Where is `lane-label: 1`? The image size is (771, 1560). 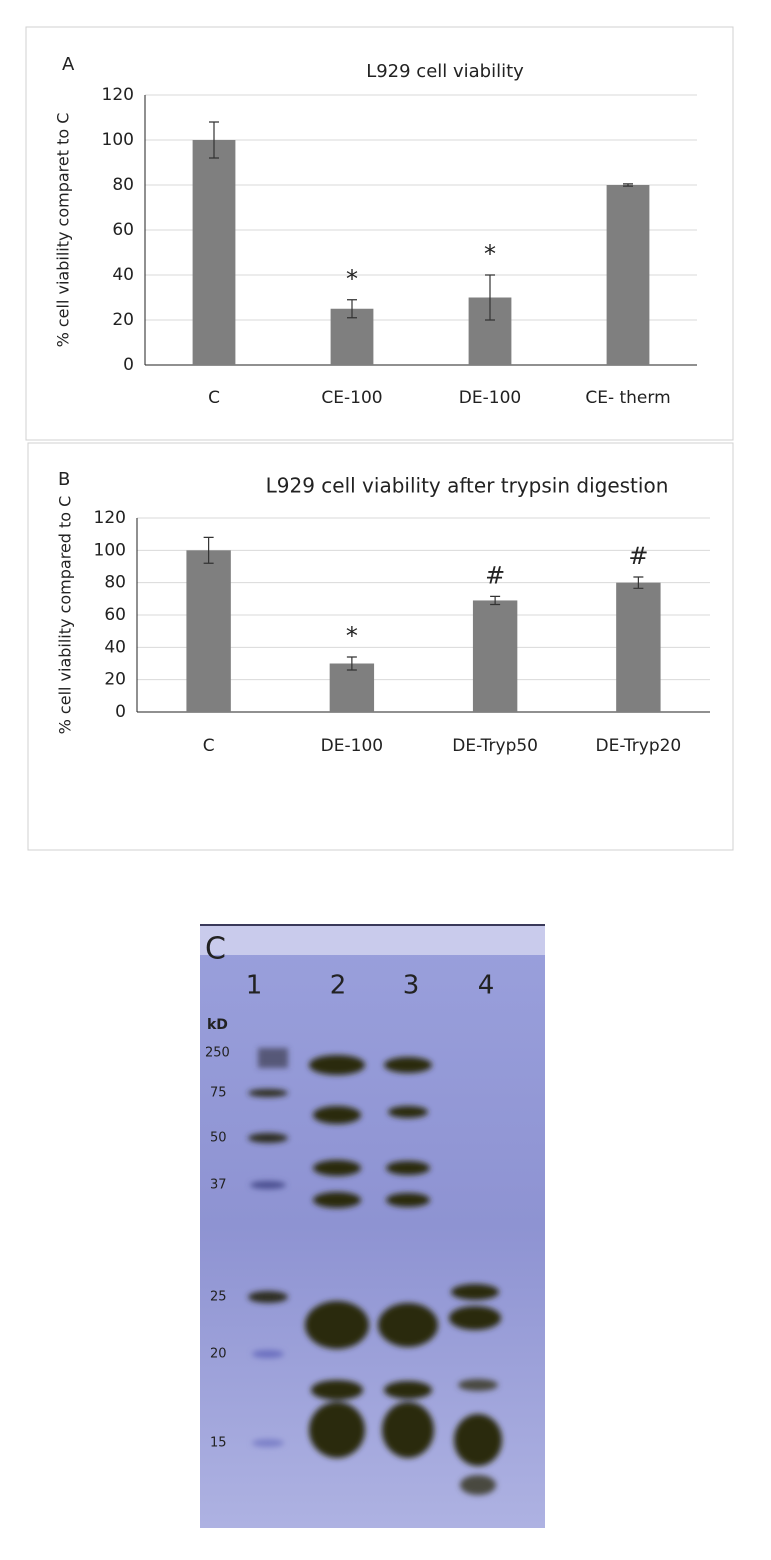
lane-label: 1 is located at coordinates (254, 986).